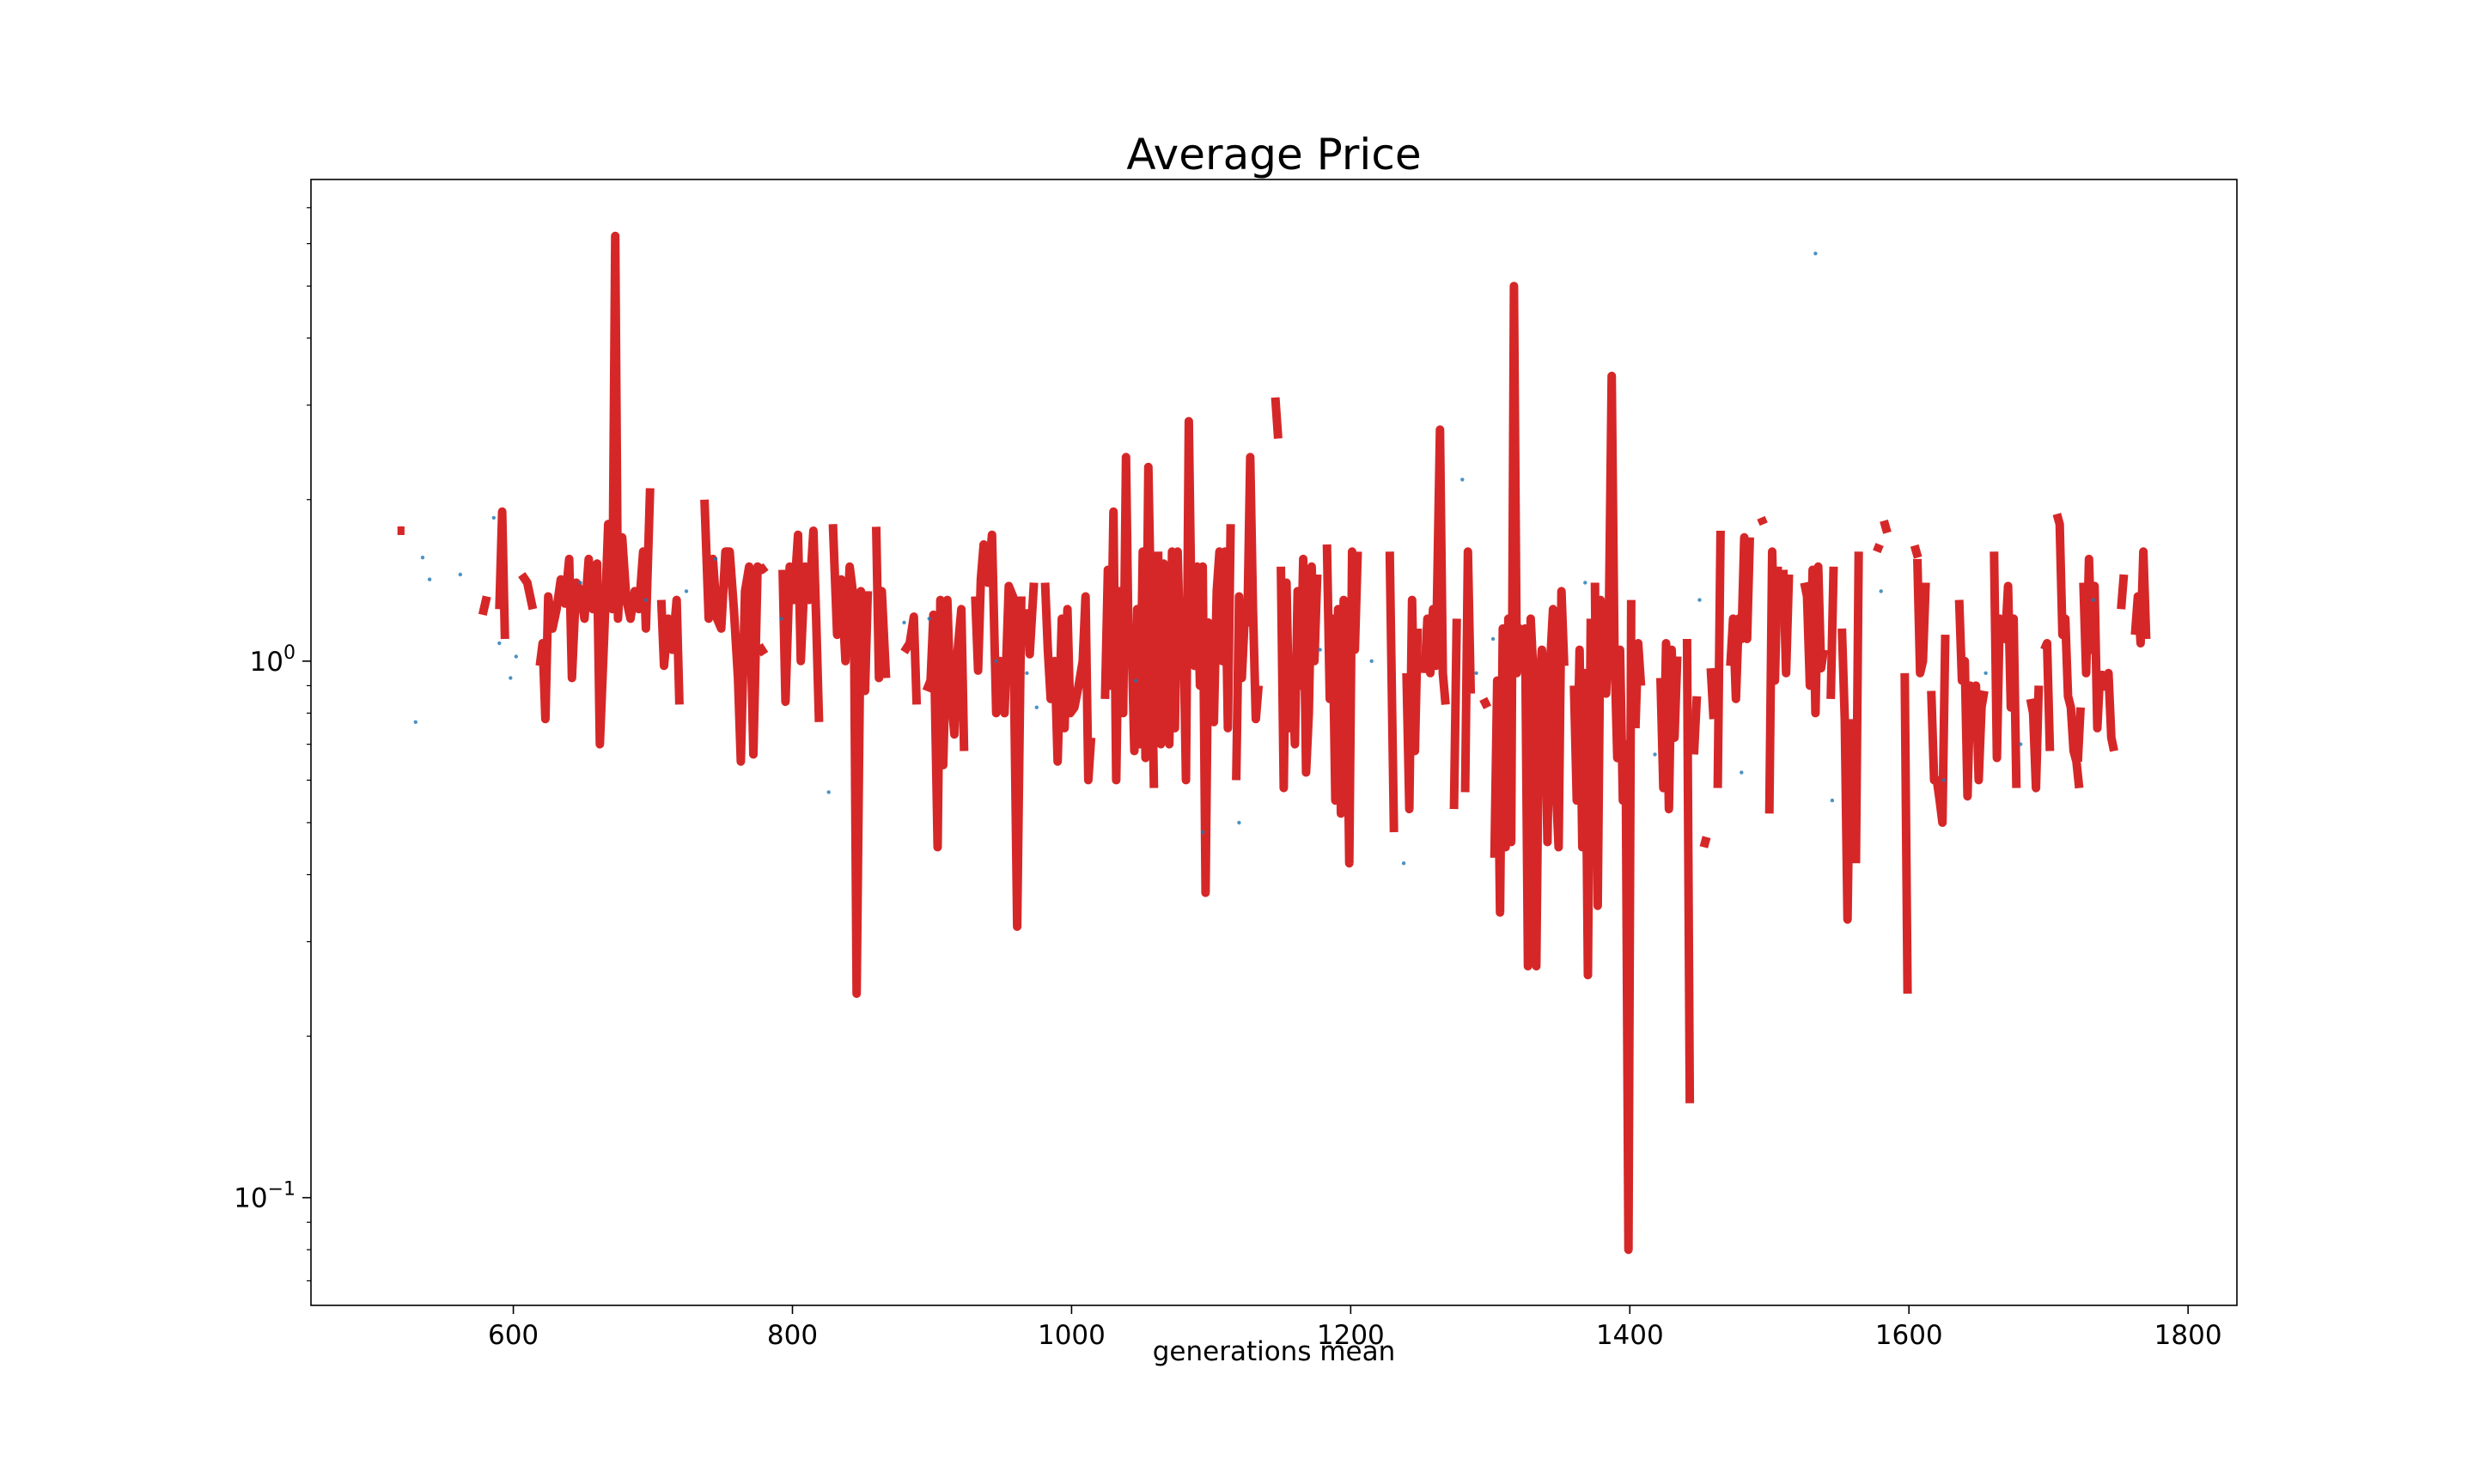 The height and width of the screenshot is (1484, 2474). I want to click on x-tick-label-1400: 1400, so click(1630, 1335).